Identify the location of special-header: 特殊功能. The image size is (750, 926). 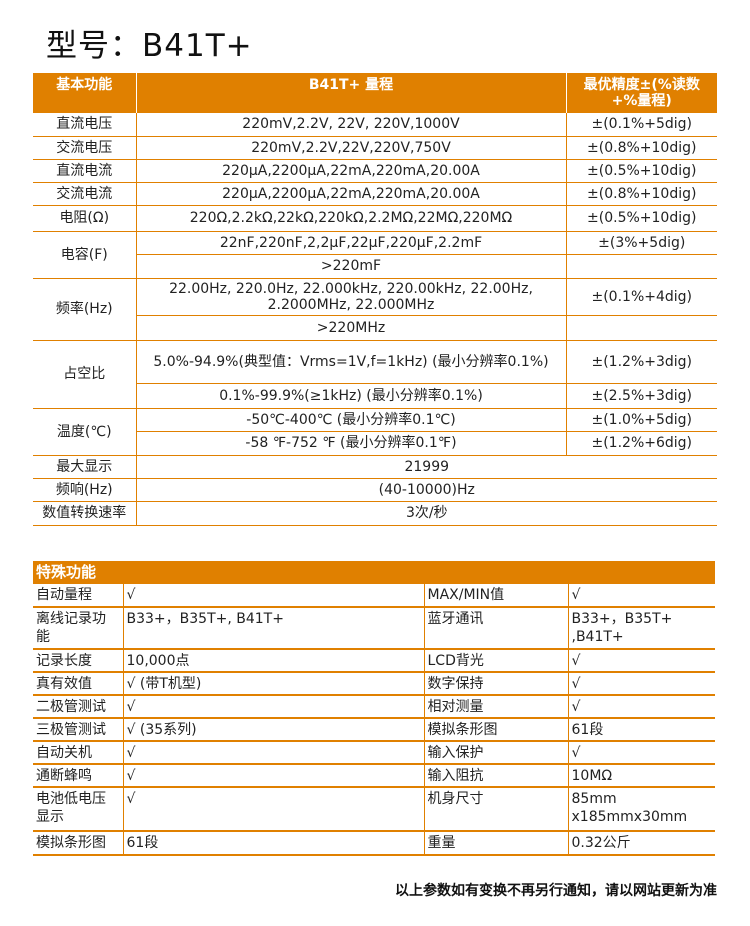
(374, 572).